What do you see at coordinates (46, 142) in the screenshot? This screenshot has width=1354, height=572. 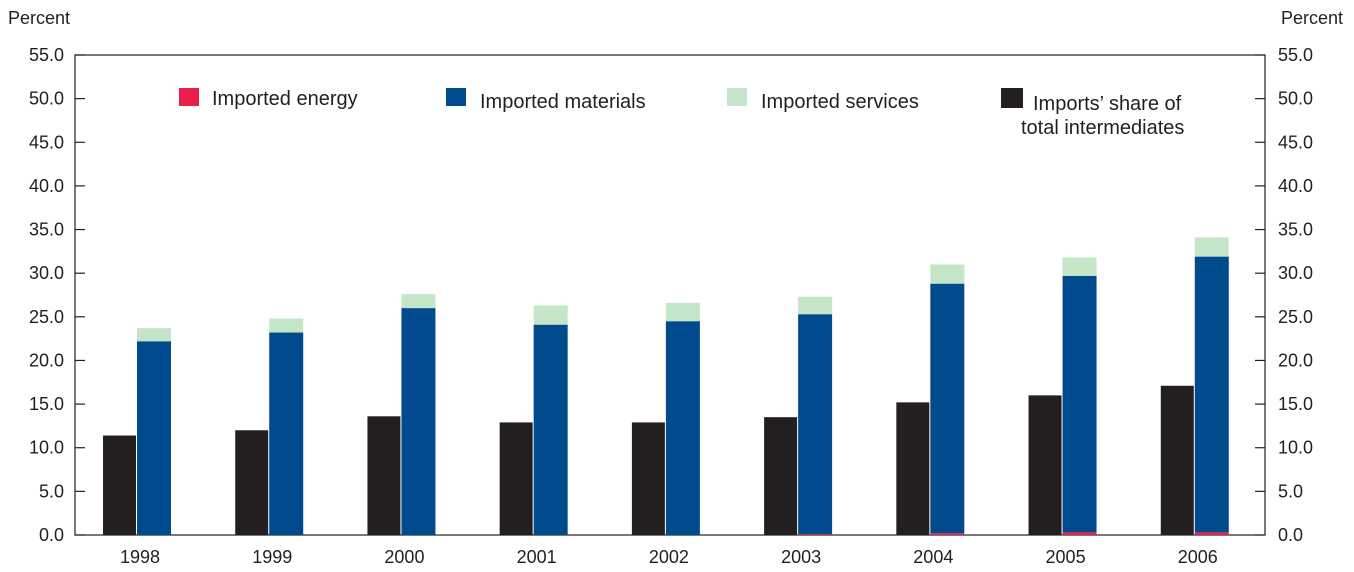 I see `y-tick-label-left-9: 45.0` at bounding box center [46, 142].